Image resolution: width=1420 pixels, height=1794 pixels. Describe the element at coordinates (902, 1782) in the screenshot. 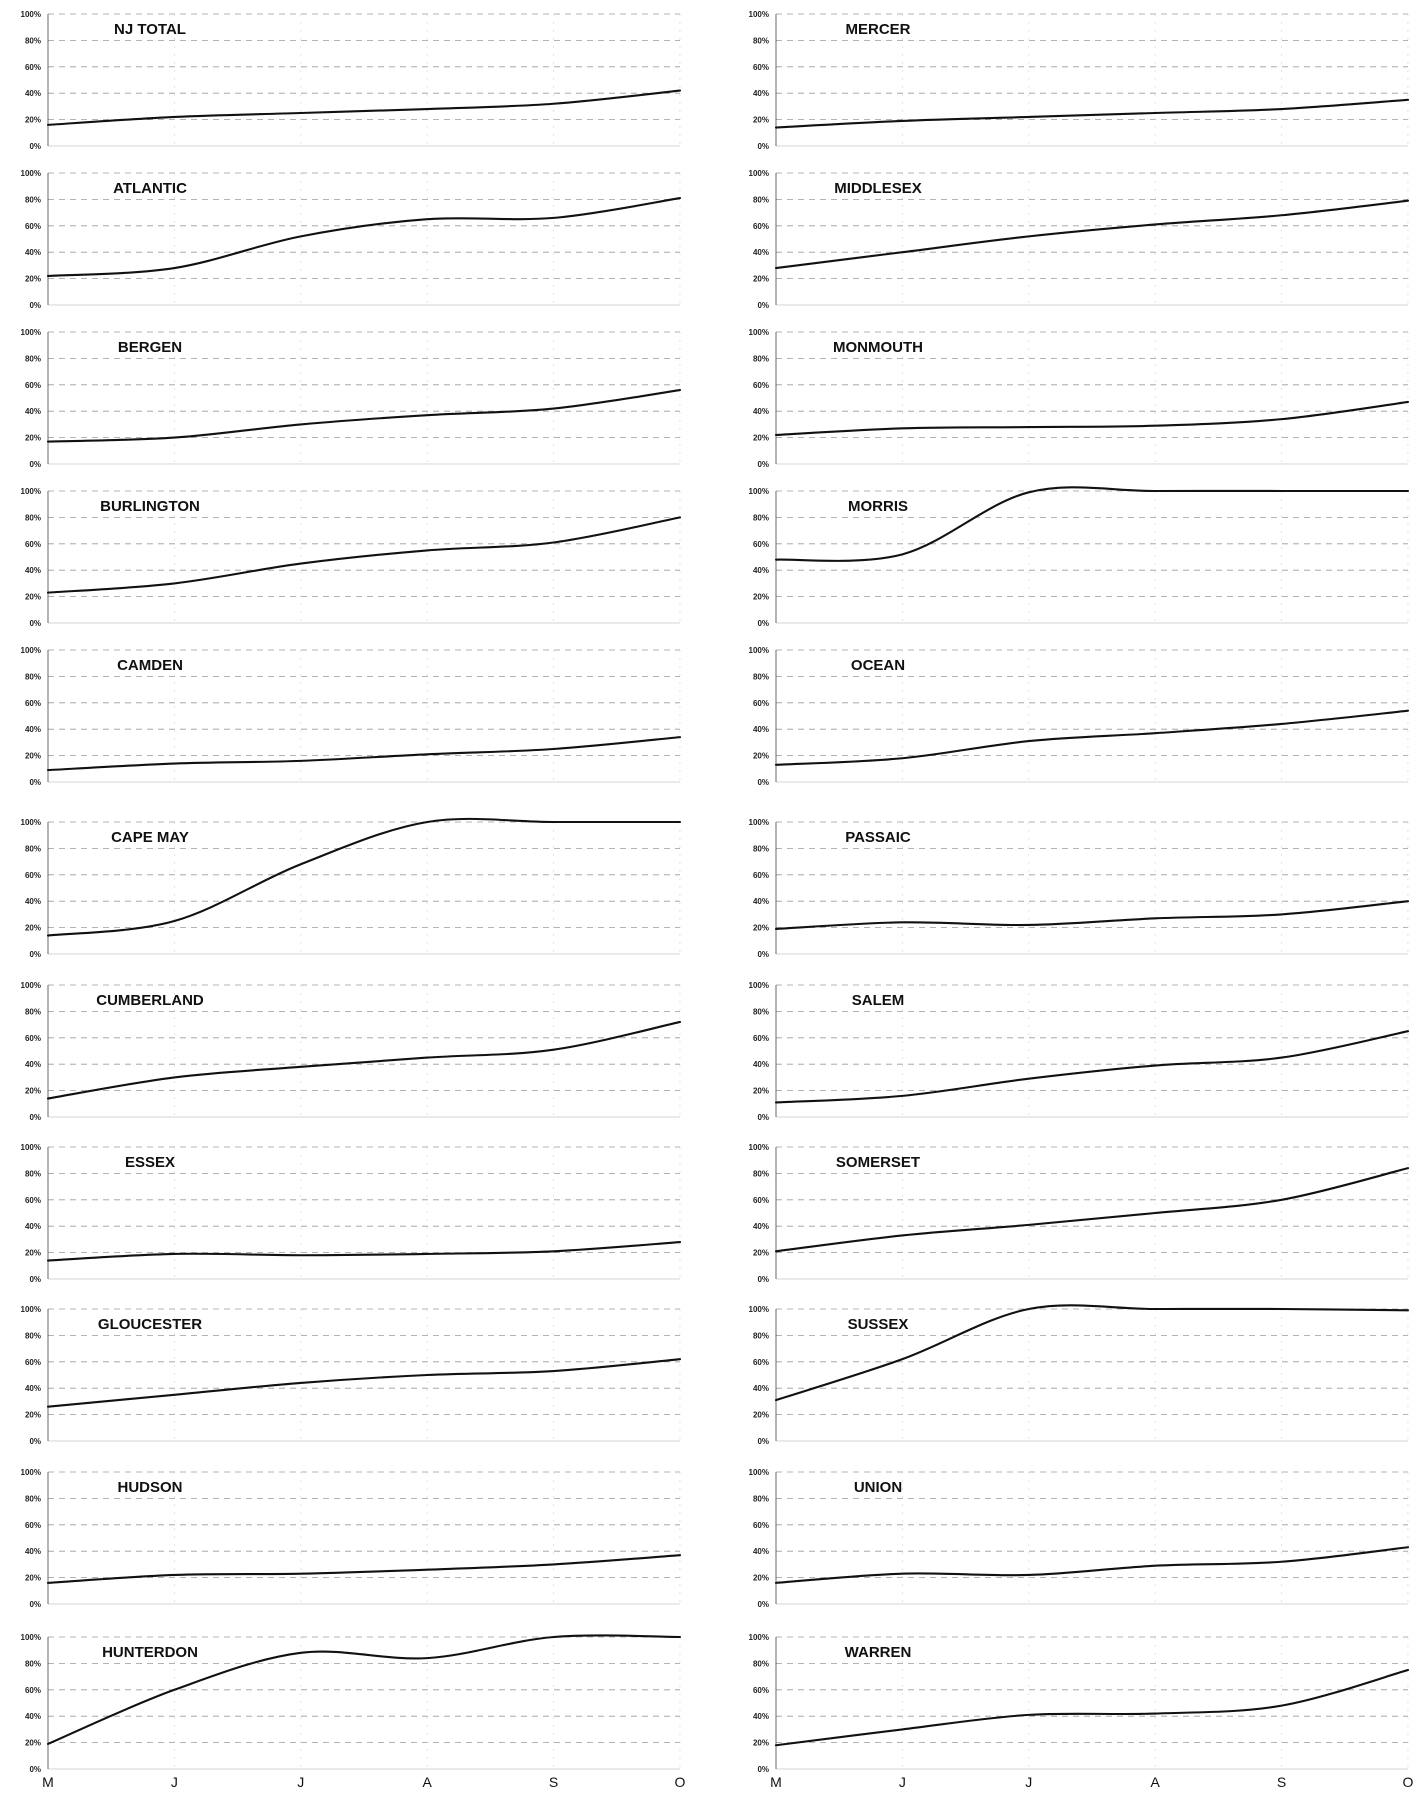

I see `x-tick-label: J` at that location.